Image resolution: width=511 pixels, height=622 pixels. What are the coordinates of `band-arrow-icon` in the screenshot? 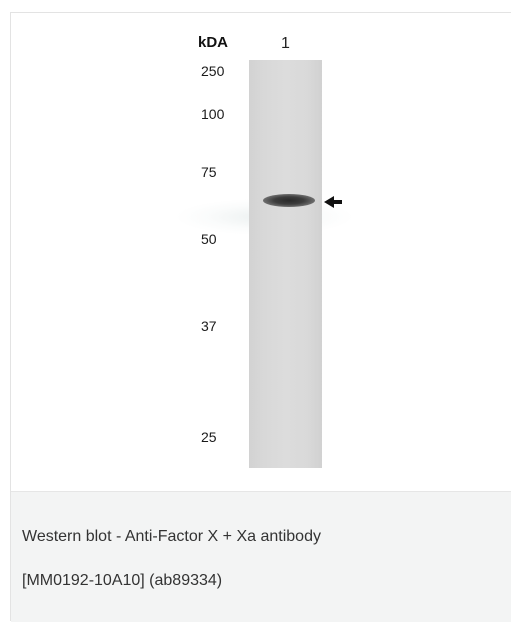 It's located at (333, 202).